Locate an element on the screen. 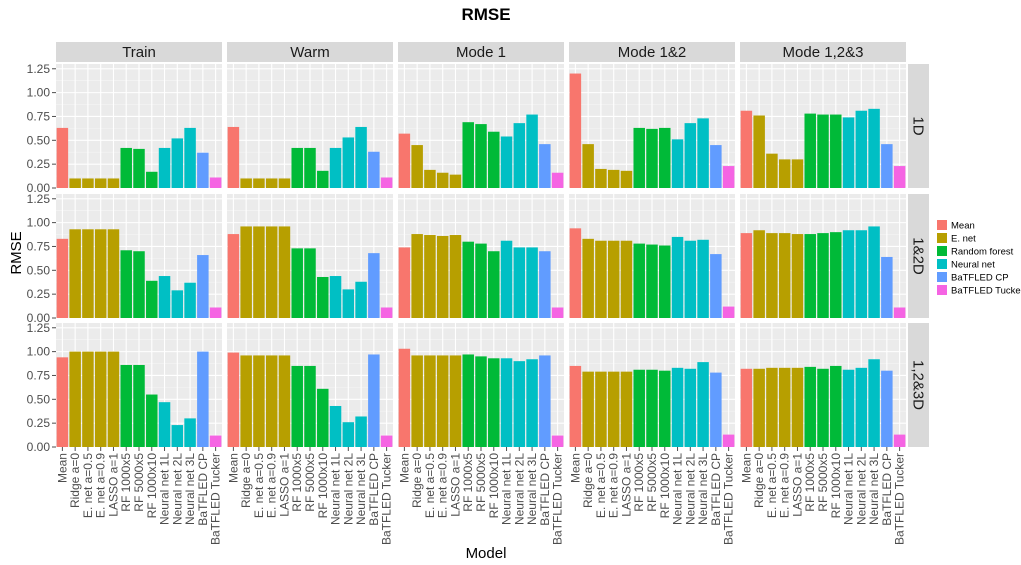  legend-label: Random forest is located at coordinates (982, 252).